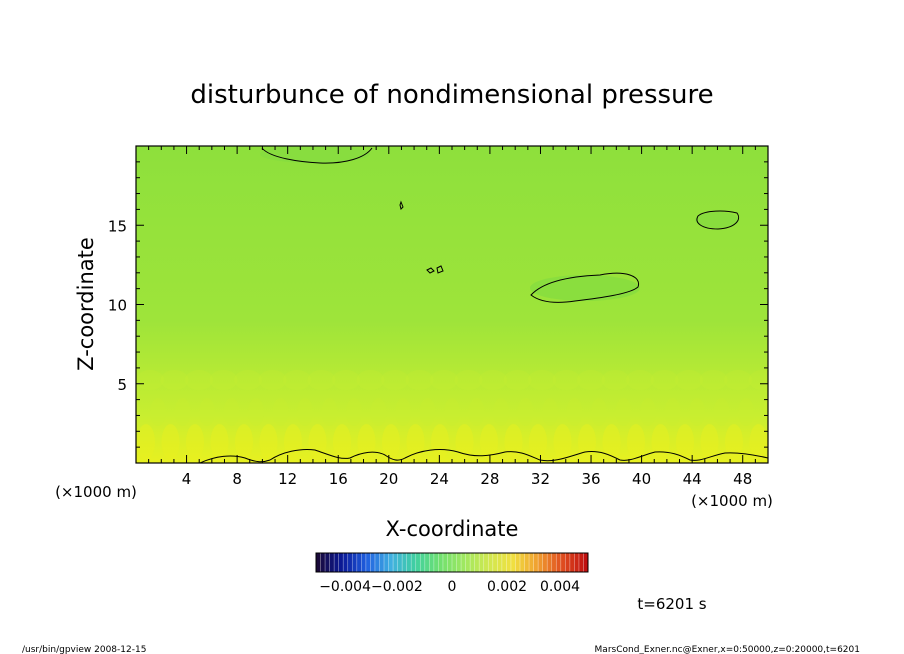 The image size is (904, 654). I want to click on x-tick-label: 48, so click(742, 479).